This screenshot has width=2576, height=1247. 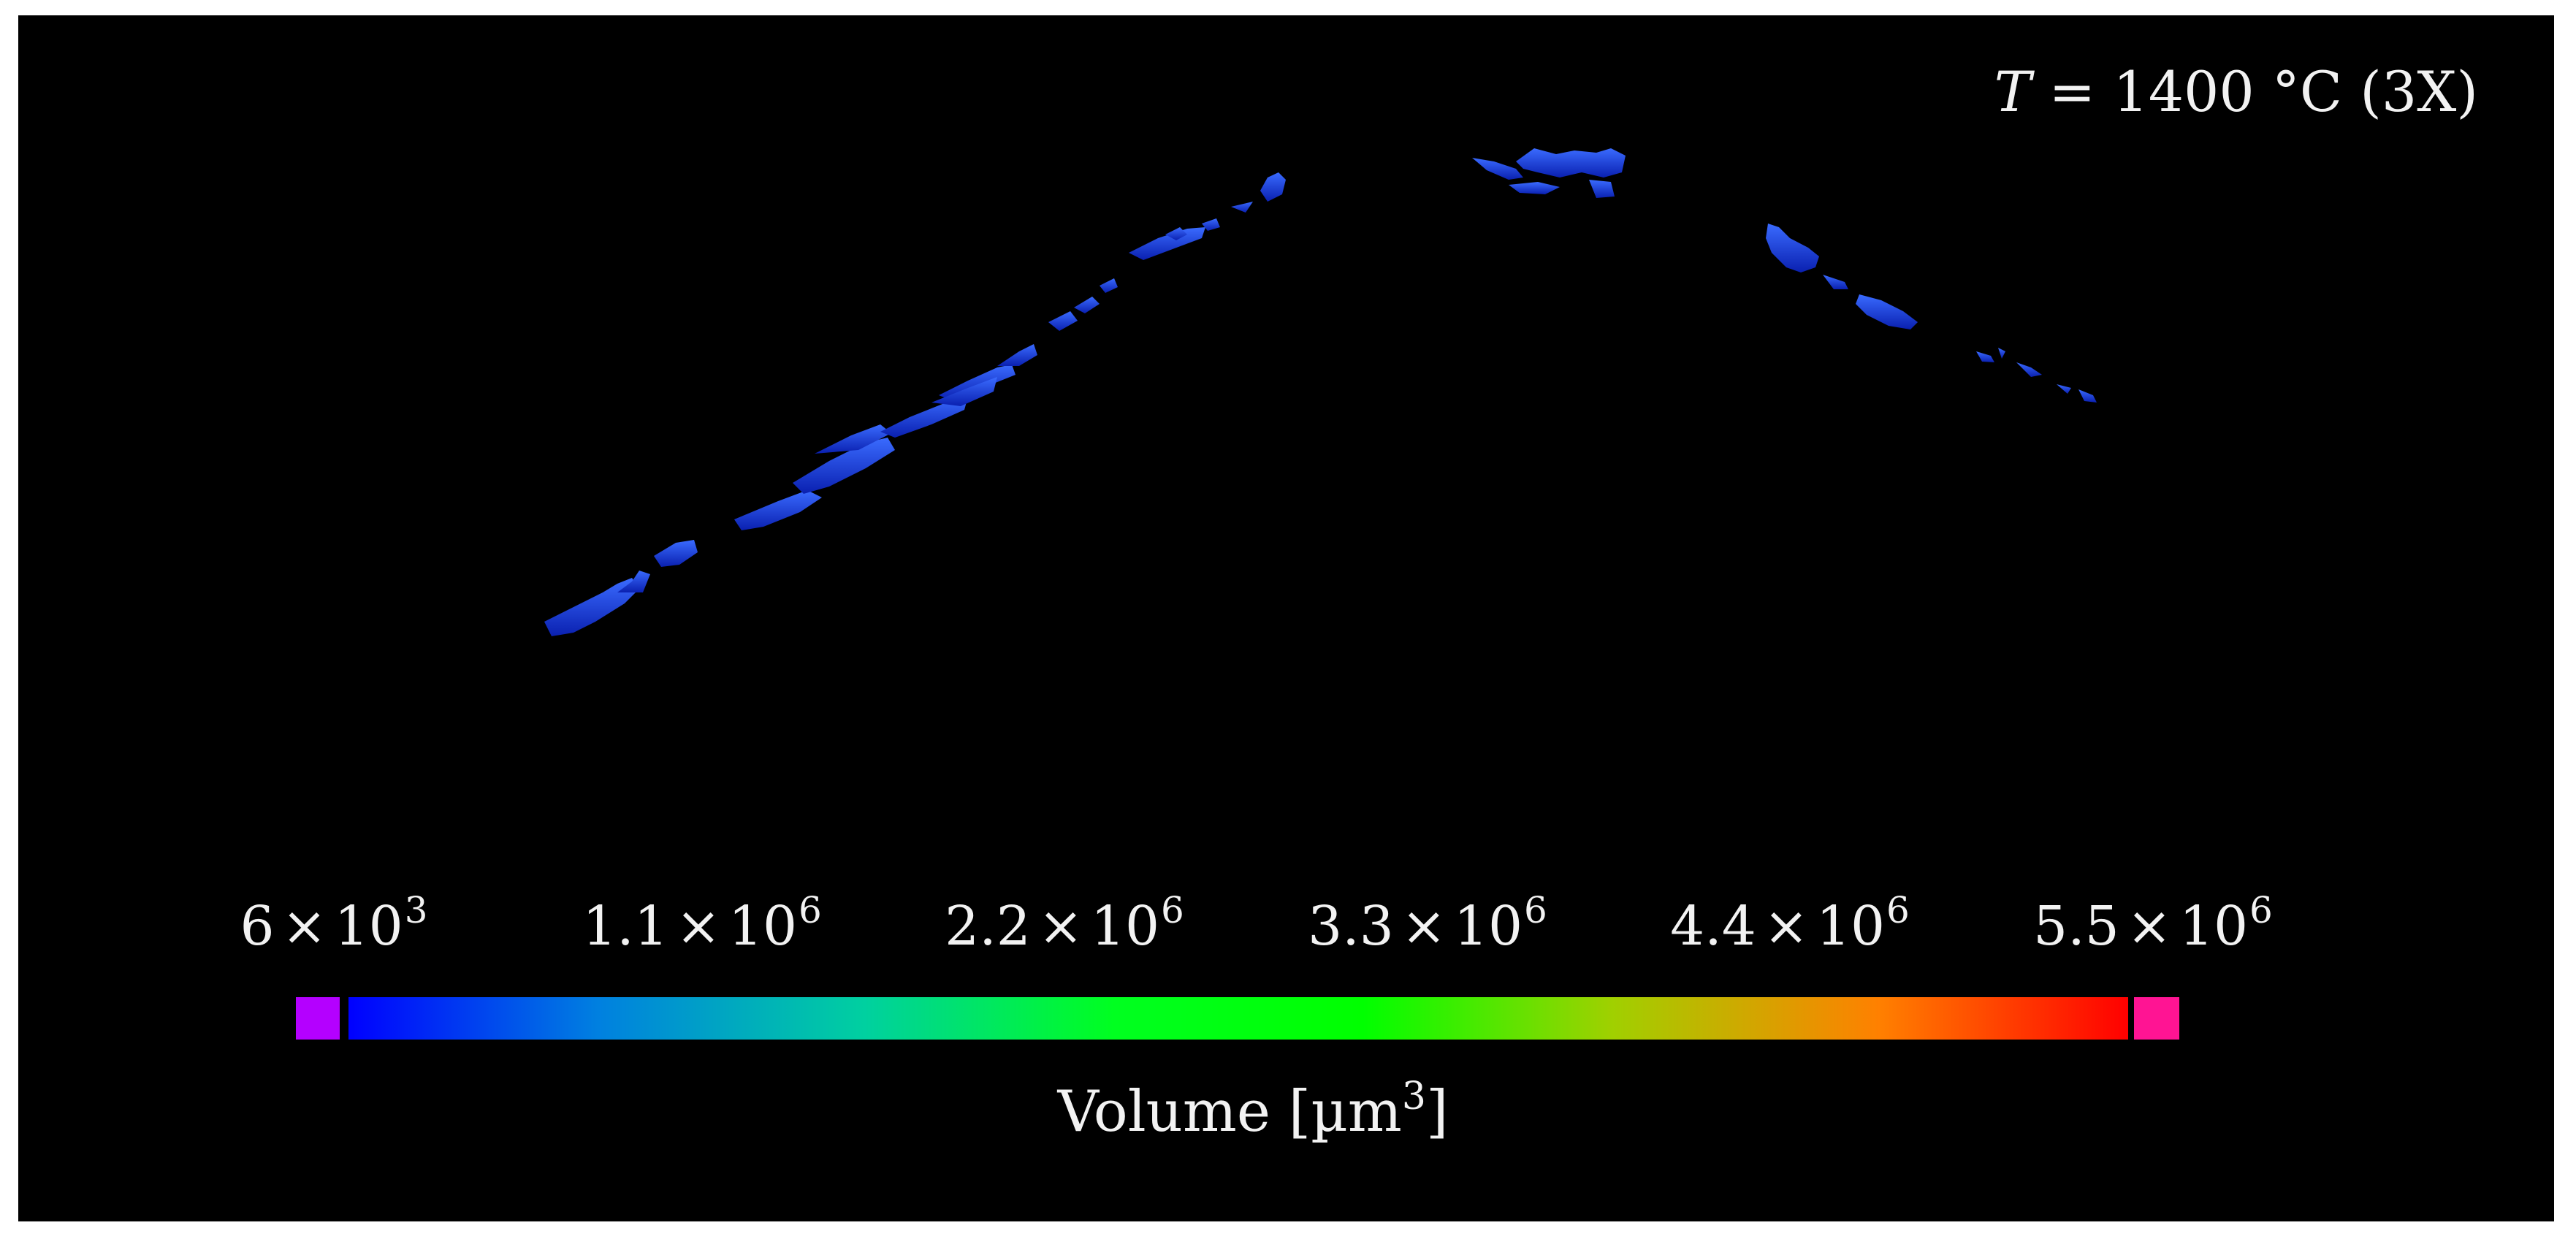 I want to click on colorbar-tick-label: 6 × 103, so click(x=334, y=923).